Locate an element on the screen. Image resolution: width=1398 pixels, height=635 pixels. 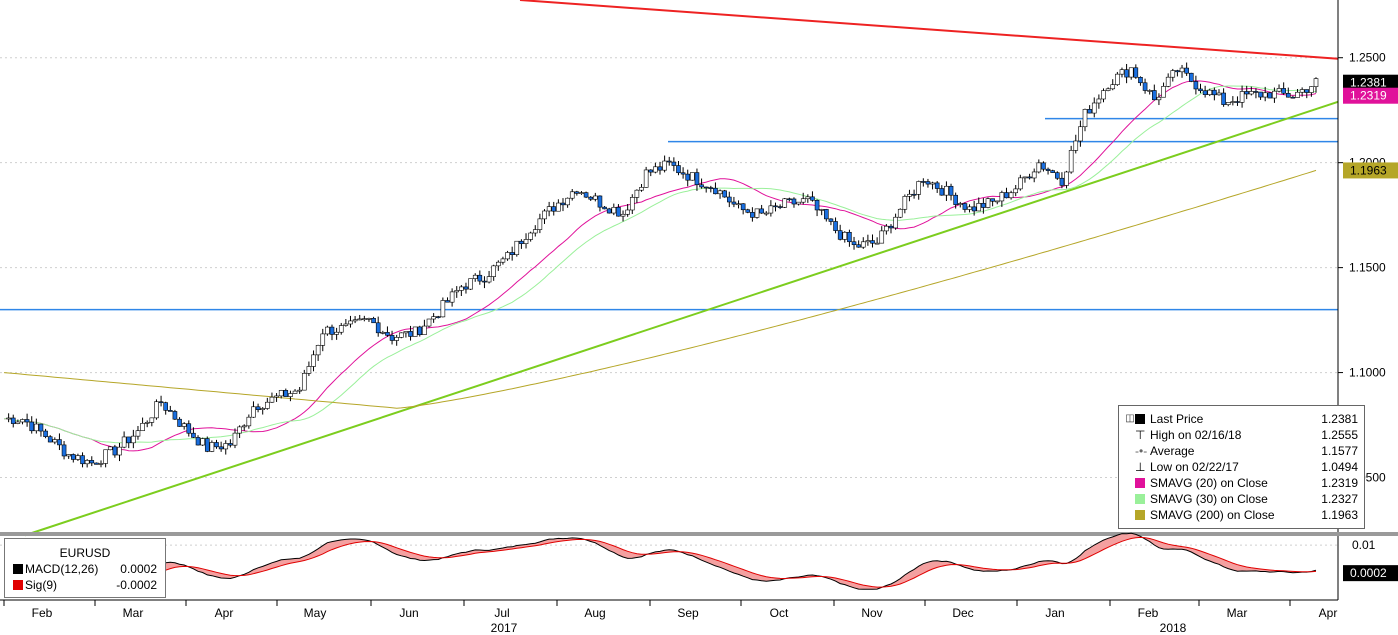
year-label: 2017 is located at coordinates (504, 628).